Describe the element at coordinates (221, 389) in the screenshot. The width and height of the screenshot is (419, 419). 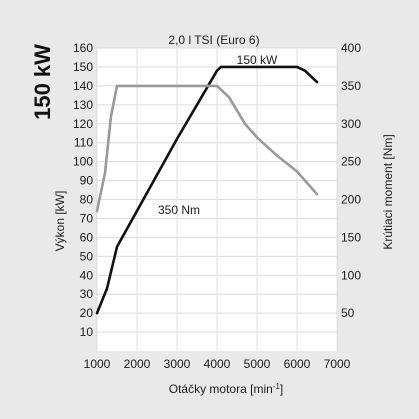
I see `x-axis-title-main: Otáčky motora [min` at that location.